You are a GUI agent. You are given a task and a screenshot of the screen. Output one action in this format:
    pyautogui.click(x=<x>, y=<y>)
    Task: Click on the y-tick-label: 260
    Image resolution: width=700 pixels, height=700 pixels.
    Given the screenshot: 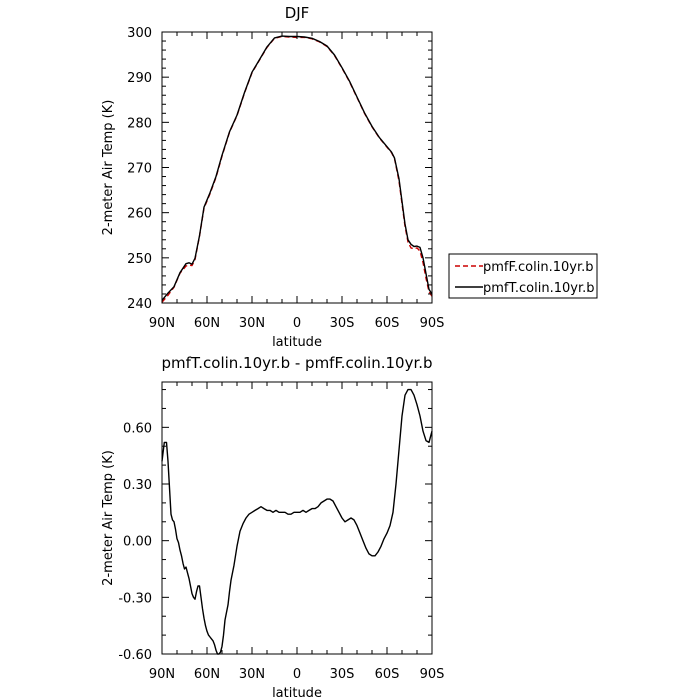 What is the action you would take?
    pyautogui.click(x=139, y=214)
    